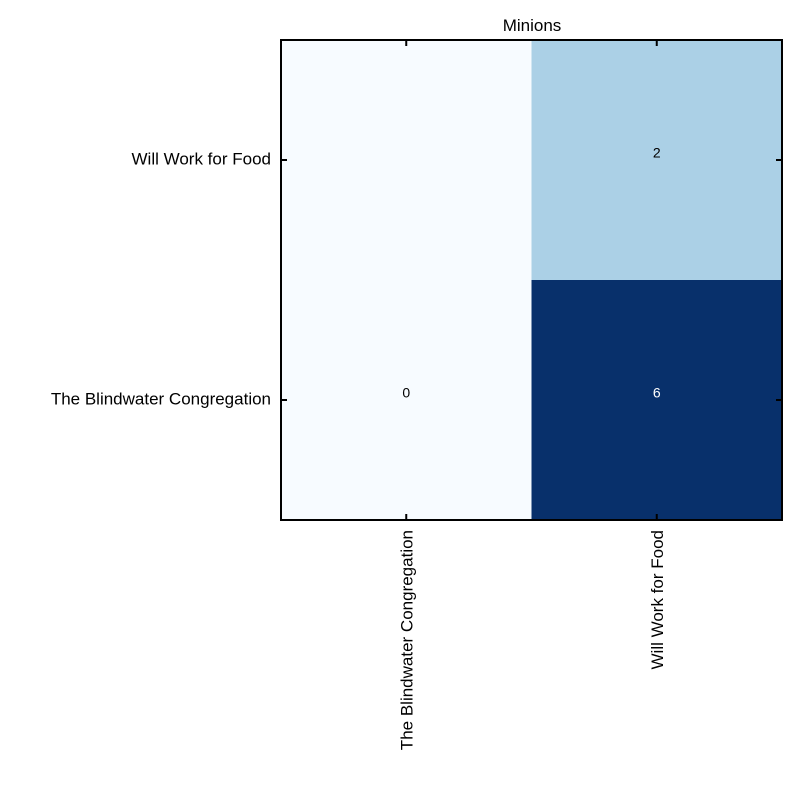 The width and height of the screenshot is (800, 800). Describe the element at coordinates (657, 600) in the screenshot. I see `x-tick-label: Will Work for Food` at that location.